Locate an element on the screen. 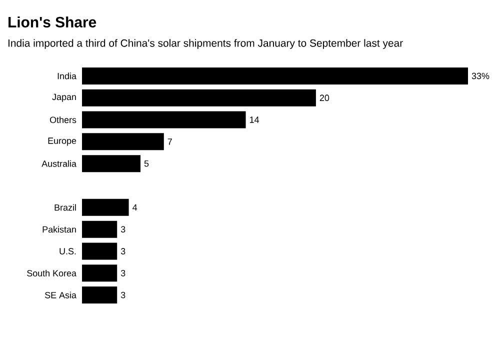  data-label: 33% is located at coordinates (481, 76).